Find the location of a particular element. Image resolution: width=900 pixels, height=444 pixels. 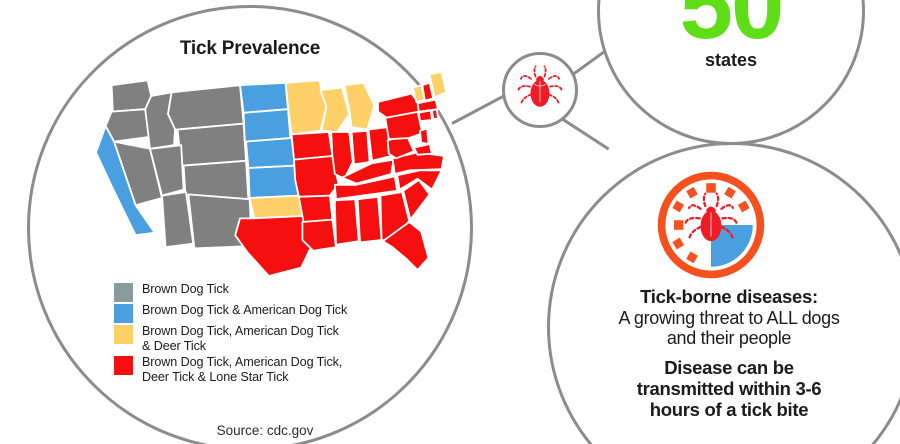

legend-item-1: Brown Dog Tick & American Dog Tick is located at coordinates (274, 313).